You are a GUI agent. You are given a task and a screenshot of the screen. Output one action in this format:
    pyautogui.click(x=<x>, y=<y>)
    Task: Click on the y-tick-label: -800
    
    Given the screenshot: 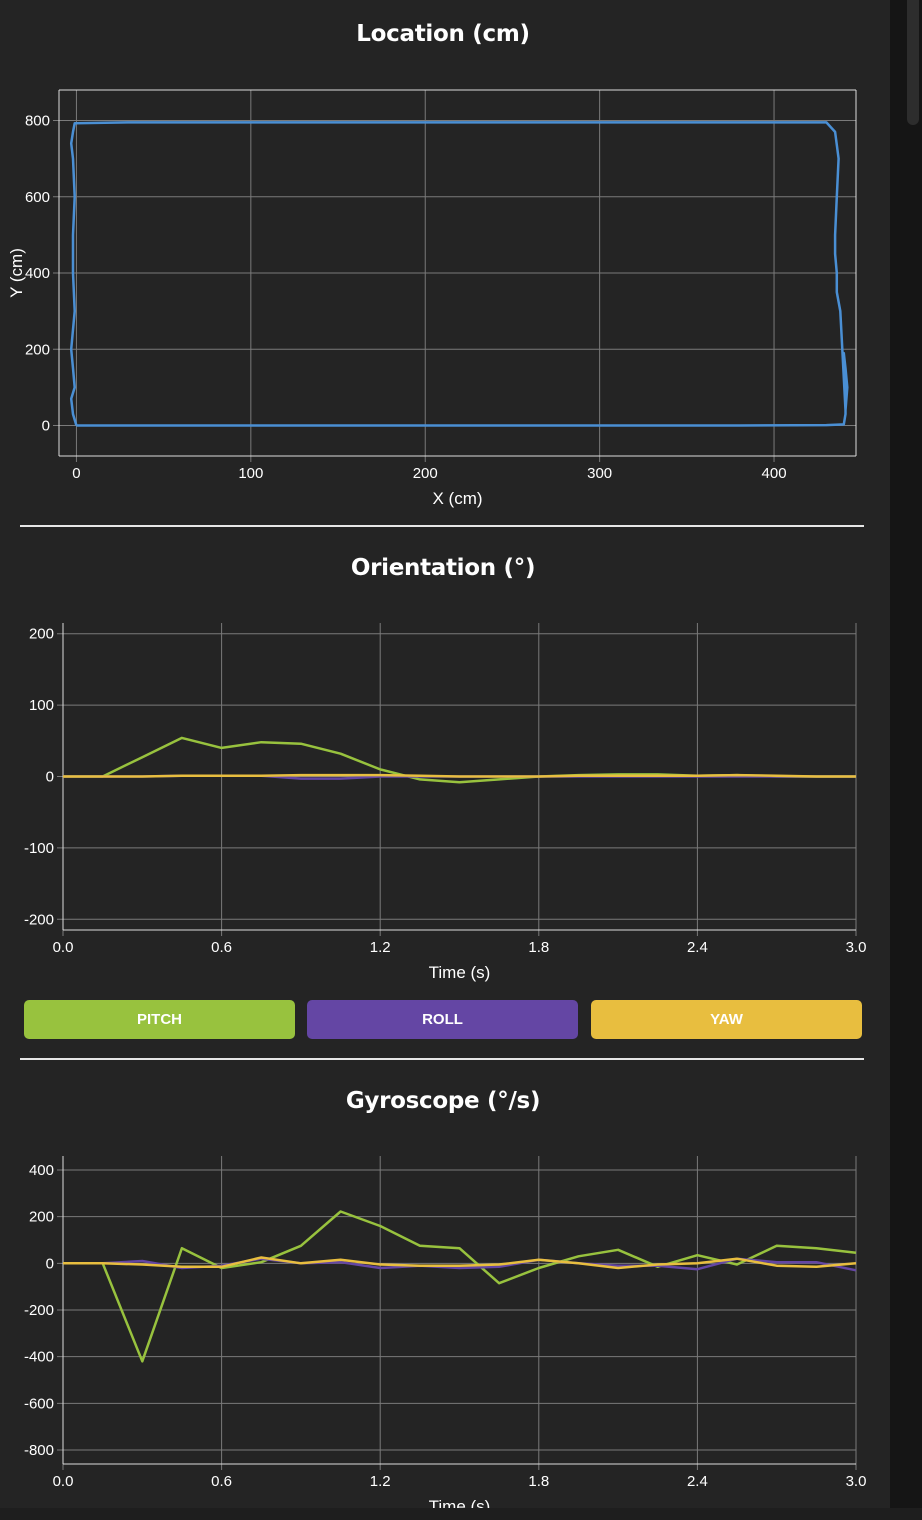 What is the action you would take?
    pyautogui.click(x=39, y=1450)
    